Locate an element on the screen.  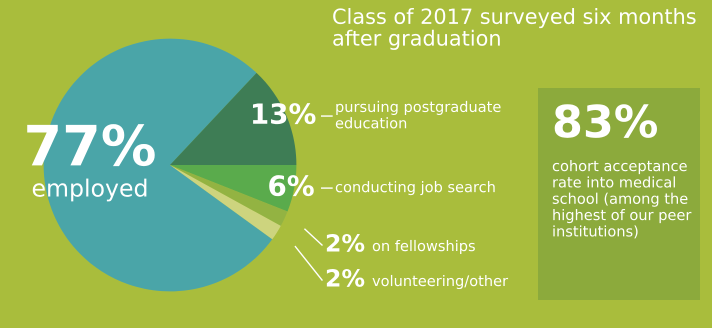
slice-label: conducting job search is located at coordinates (415, 188).